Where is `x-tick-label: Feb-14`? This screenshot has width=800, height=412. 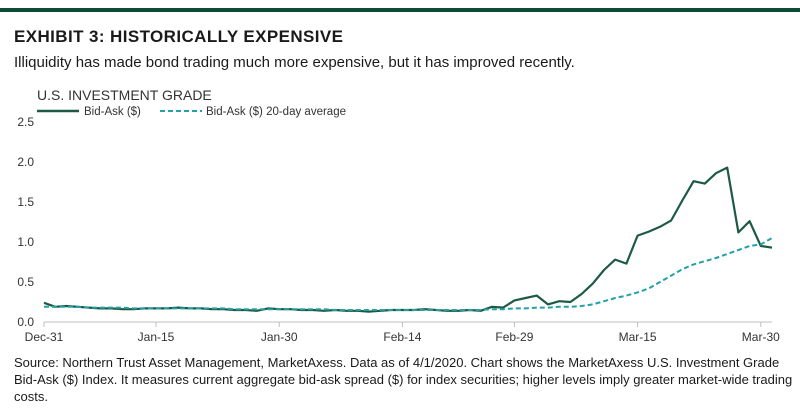
x-tick-label: Feb-14 is located at coordinates (402, 337).